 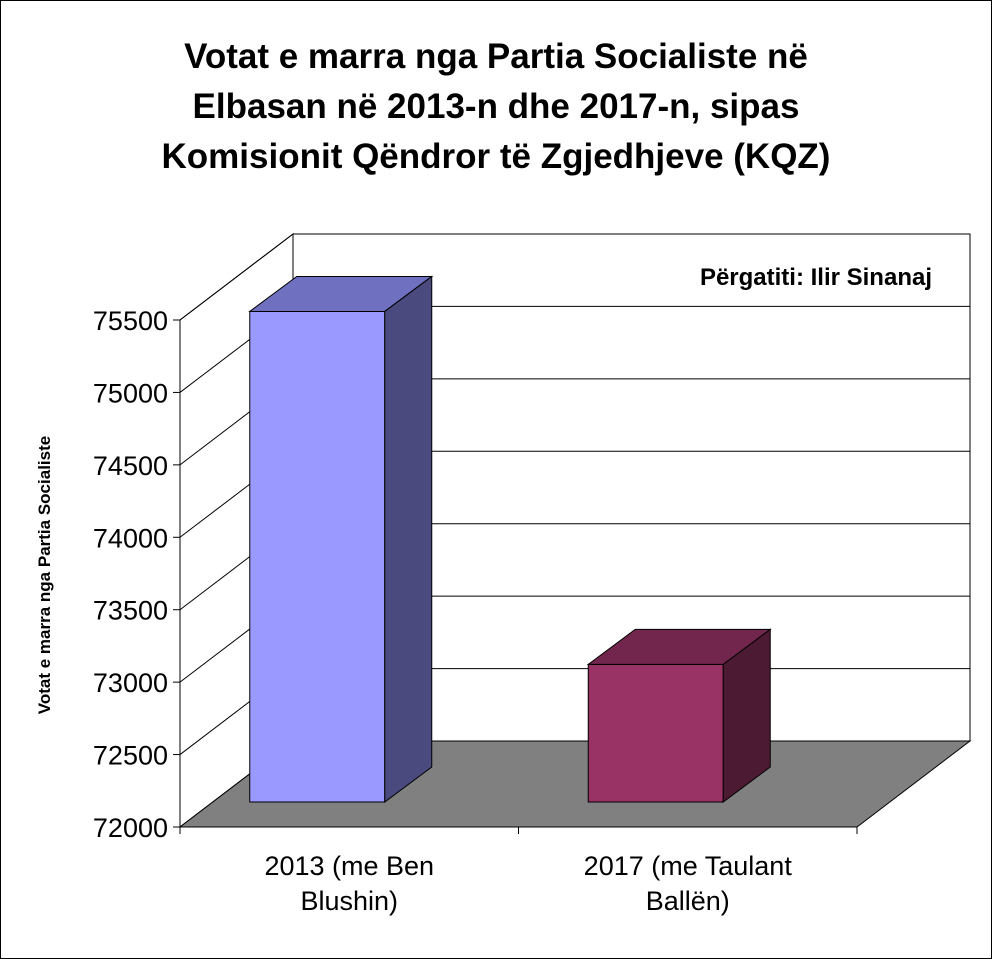 I want to click on category-label-1-line-2: Blushin), so click(x=349, y=901).